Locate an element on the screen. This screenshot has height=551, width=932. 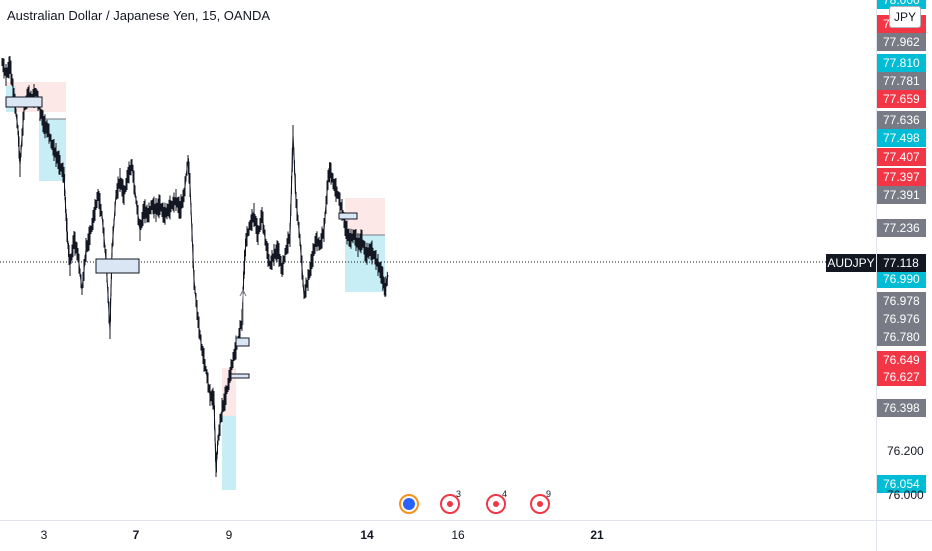
price-label: 76.627 is located at coordinates (901, 377).